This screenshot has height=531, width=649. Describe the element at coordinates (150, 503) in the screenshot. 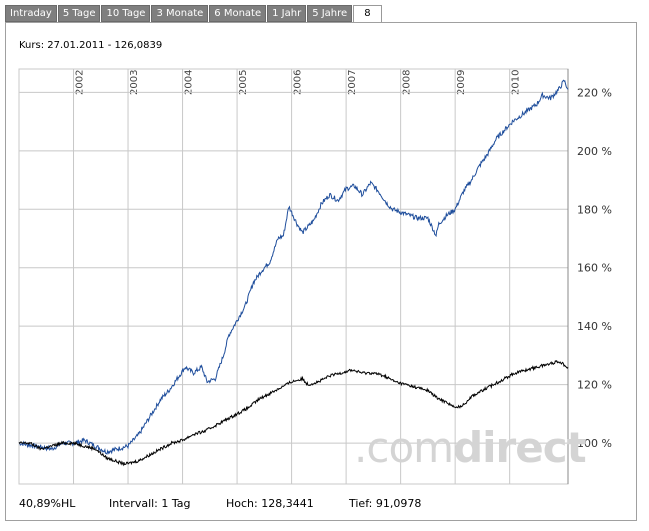

I see `interval-label: Intervall: 1 Tag` at that location.